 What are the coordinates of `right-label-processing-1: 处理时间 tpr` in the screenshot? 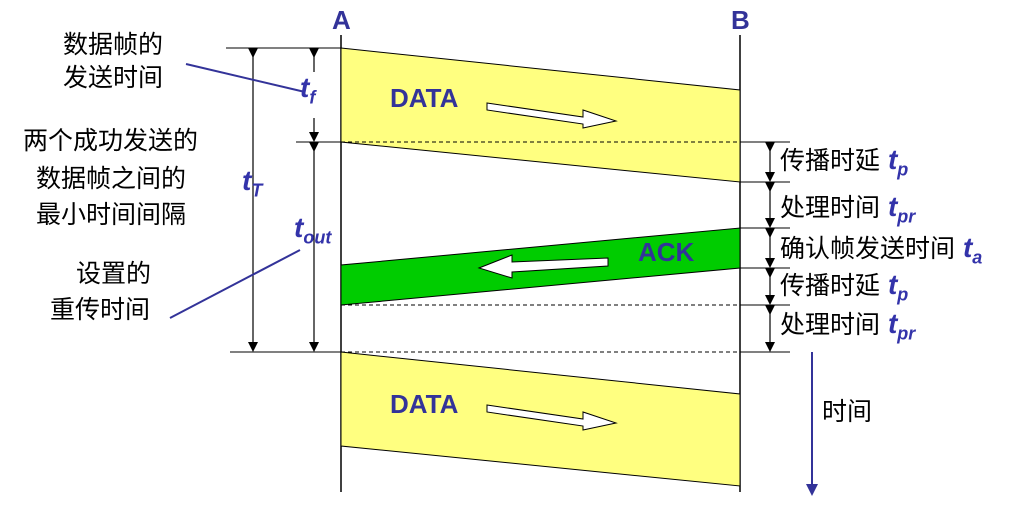 It's located at (848, 209).